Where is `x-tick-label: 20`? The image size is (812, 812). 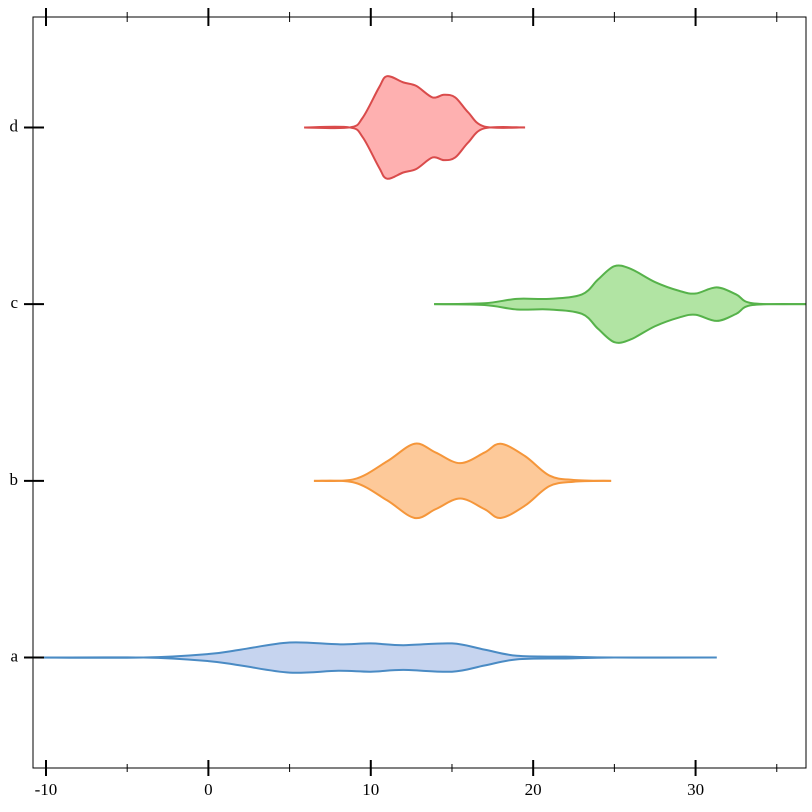 x-tick-label: 20 is located at coordinates (533, 789).